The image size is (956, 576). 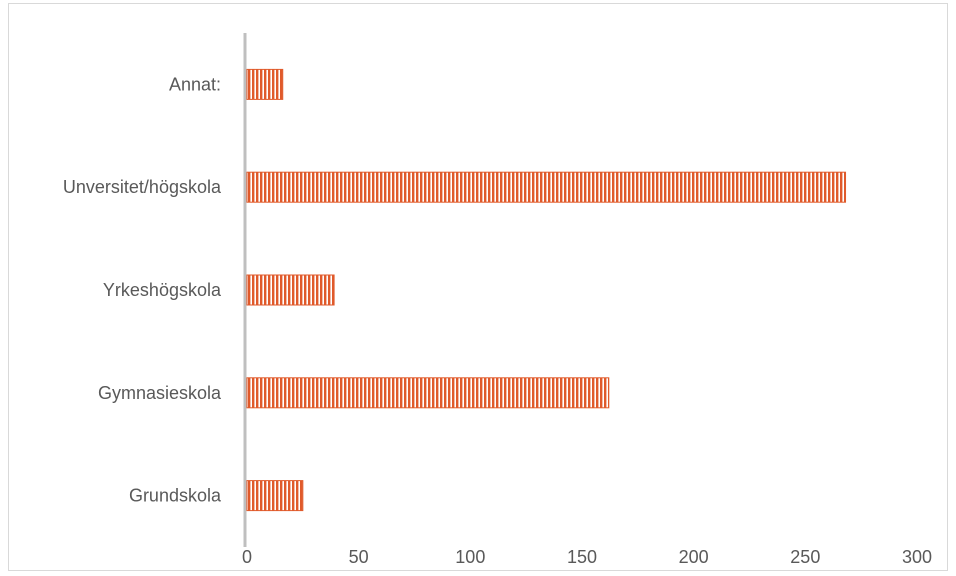 What do you see at coordinates (195, 84) in the screenshot?
I see `category-label: Annat:` at bounding box center [195, 84].